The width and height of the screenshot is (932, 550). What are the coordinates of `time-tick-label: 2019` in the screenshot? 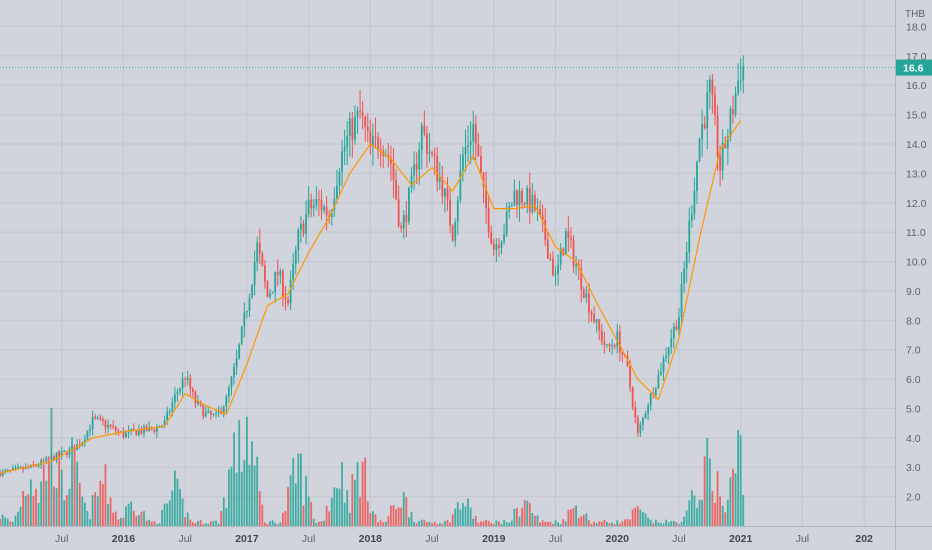 It's located at (494, 539).